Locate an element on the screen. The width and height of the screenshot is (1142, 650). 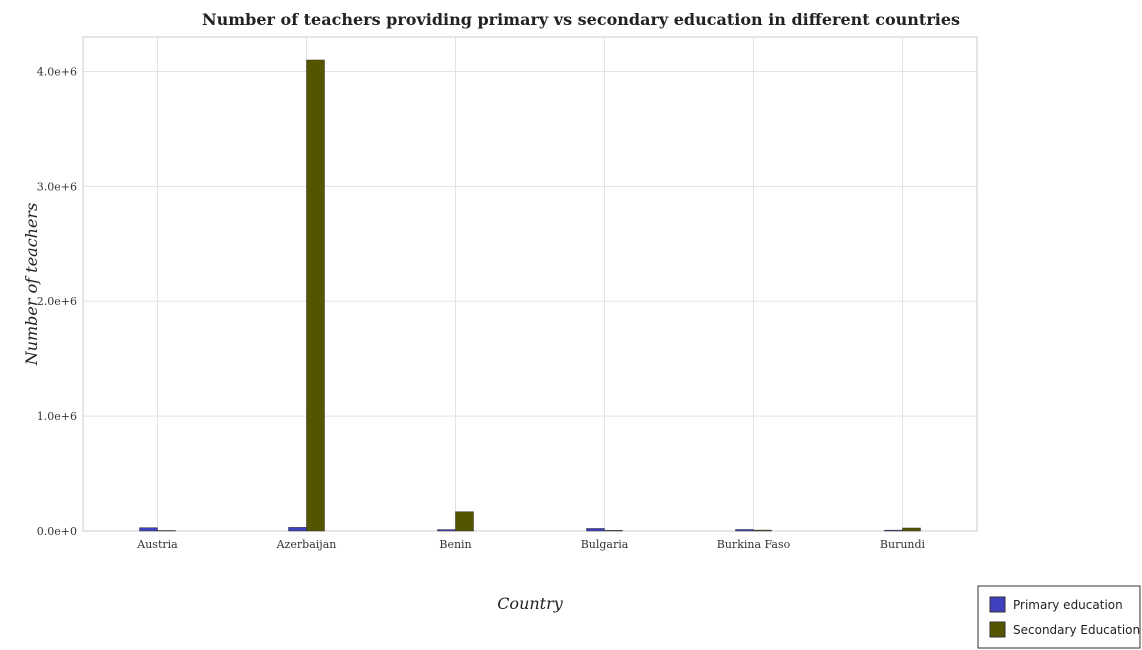
y-tick-label: 1.0e+6 is located at coordinates (57, 416).